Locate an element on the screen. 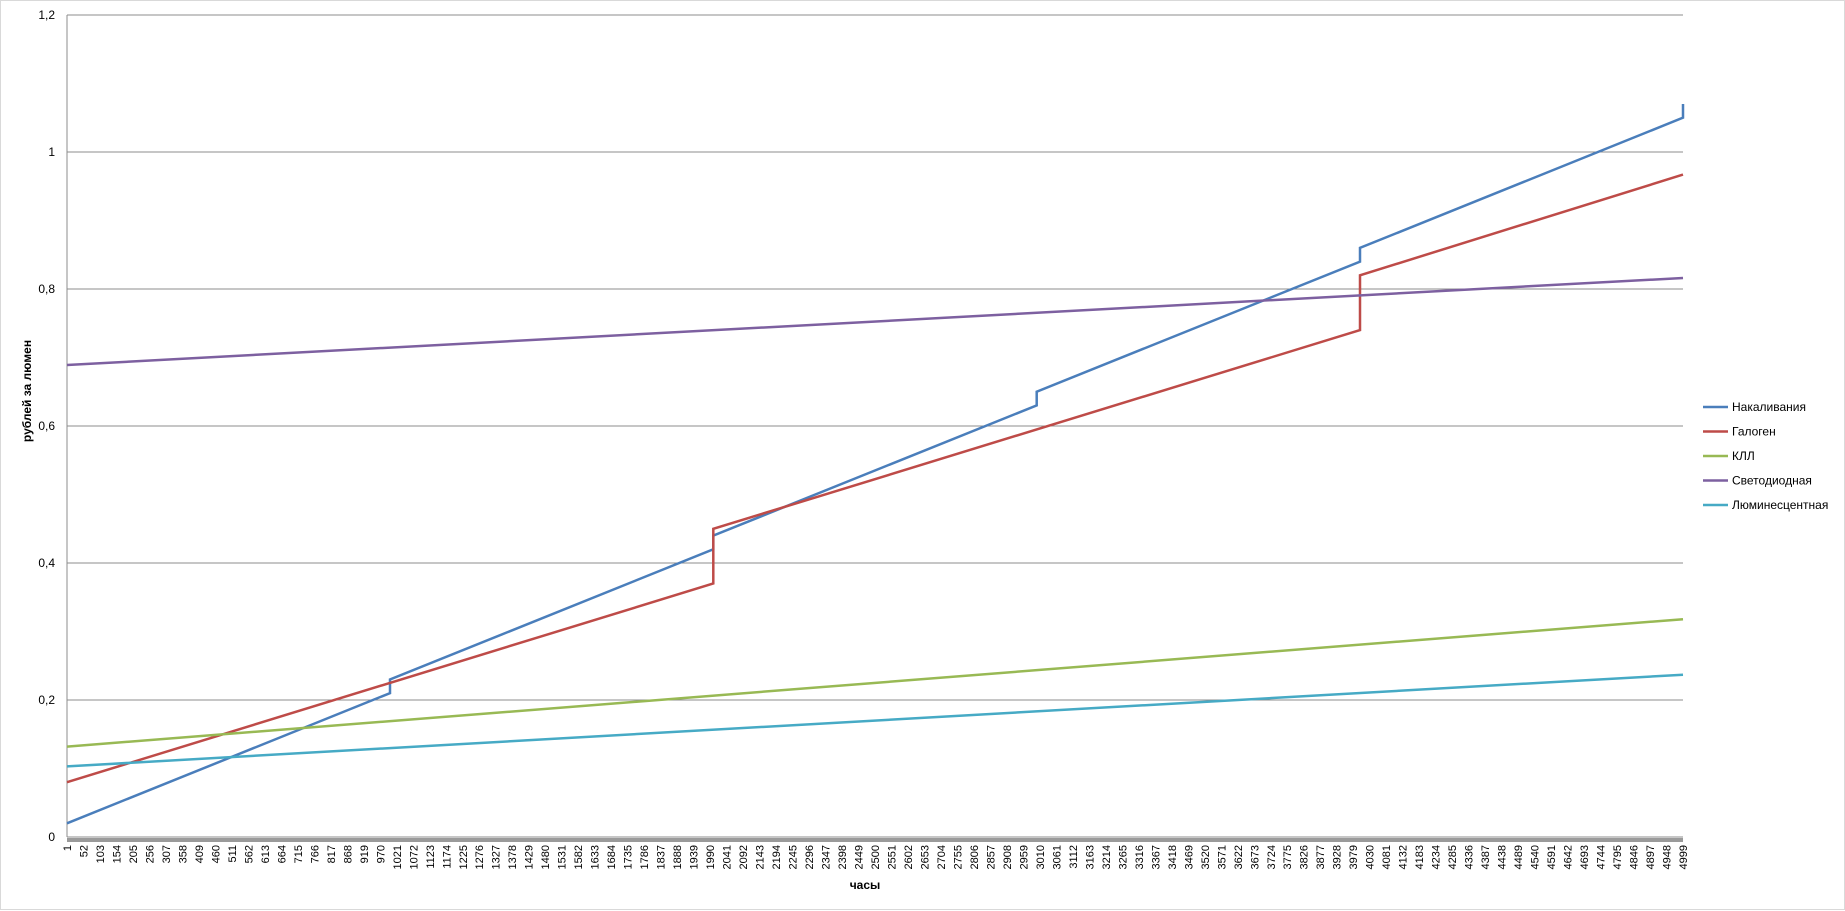 This screenshot has height=911, width=1845. x-tick-label: 817 is located at coordinates (332, 854).